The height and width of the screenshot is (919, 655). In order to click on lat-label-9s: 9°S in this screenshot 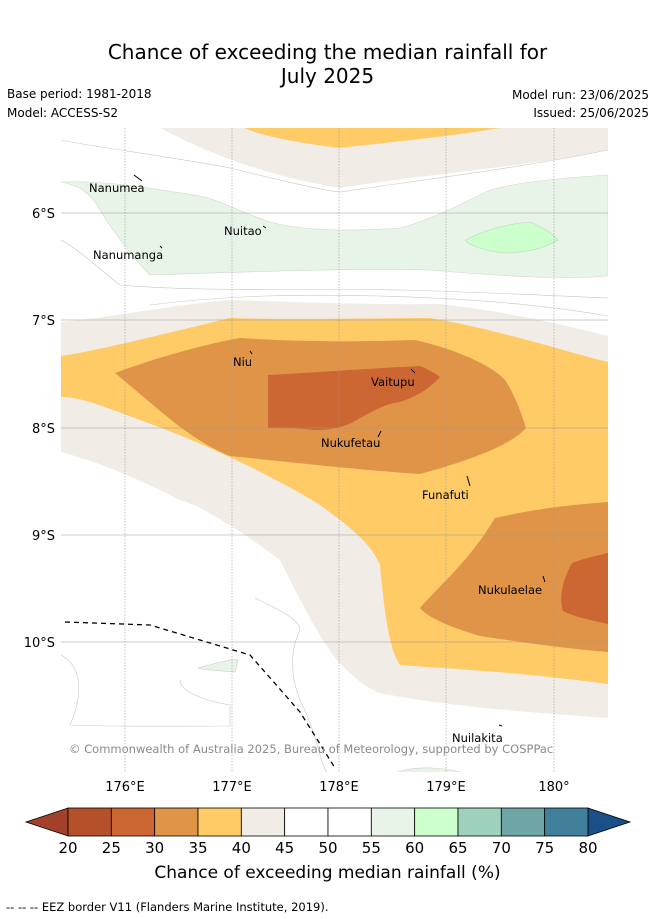, I will do `click(43, 536)`.